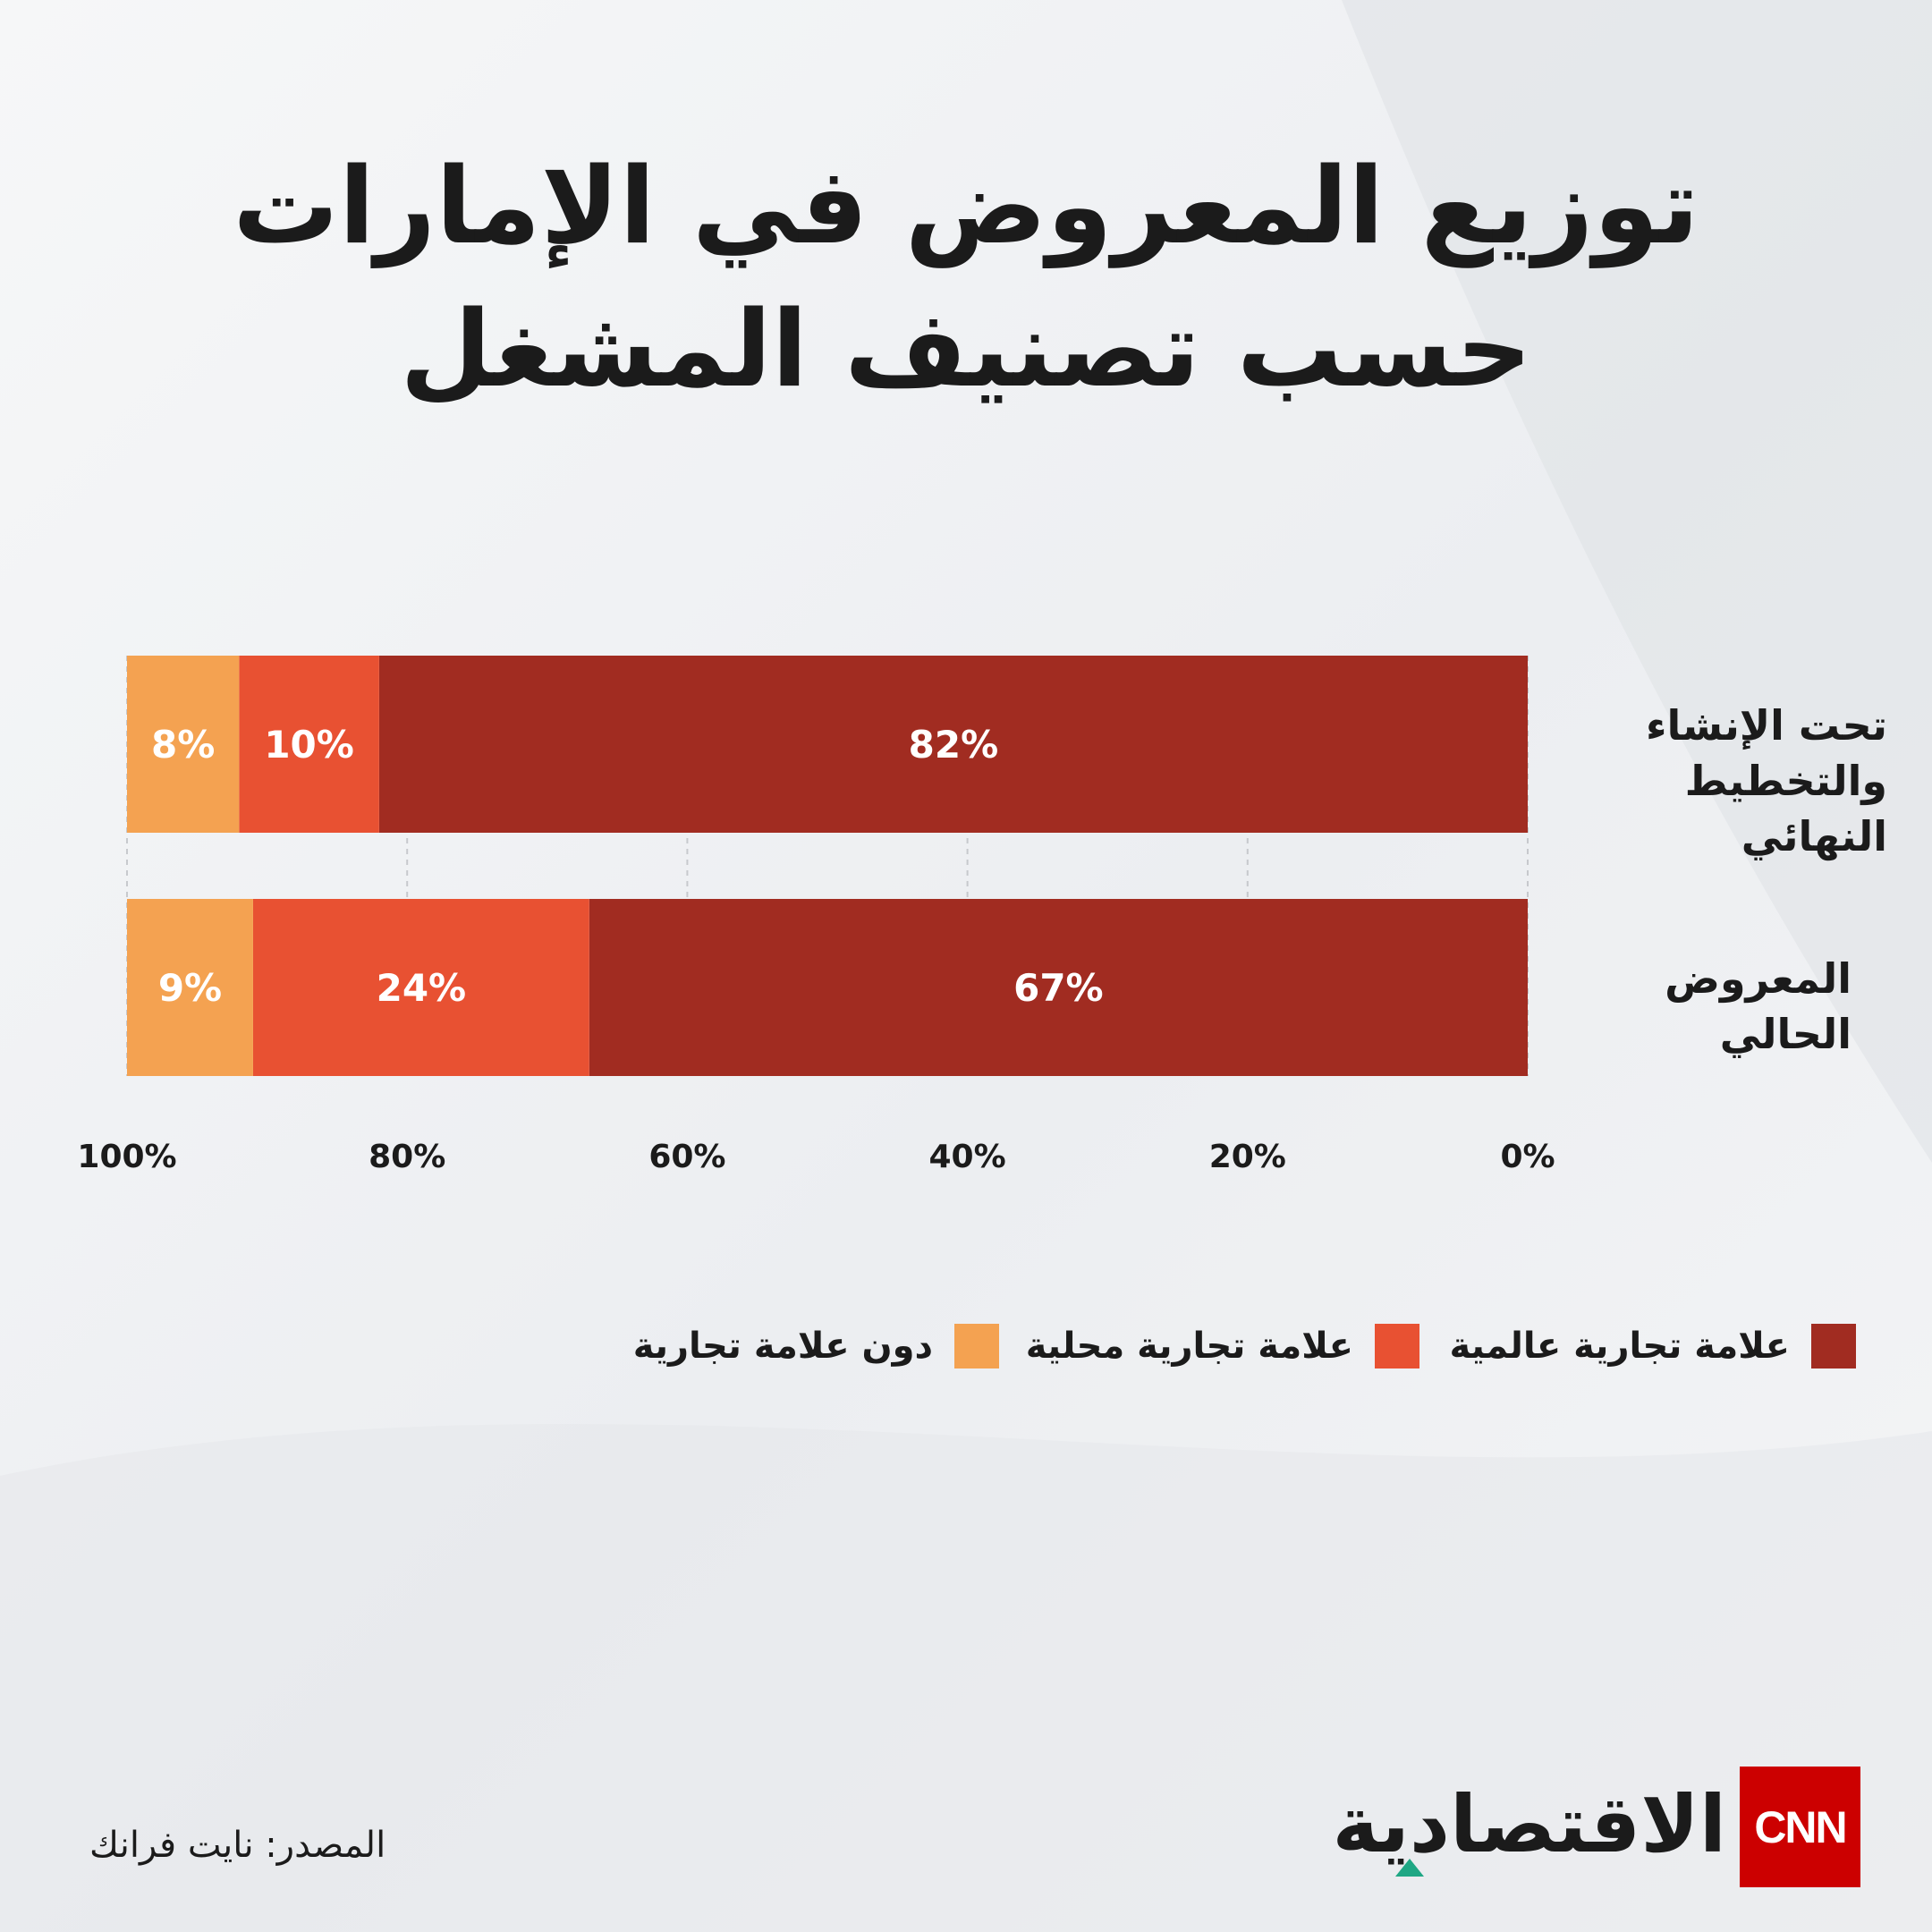 The width and height of the screenshot is (1932, 1932). I want to click on legend-item-global-brand: علامة تجارية عالمية, so click(1652, 1346).